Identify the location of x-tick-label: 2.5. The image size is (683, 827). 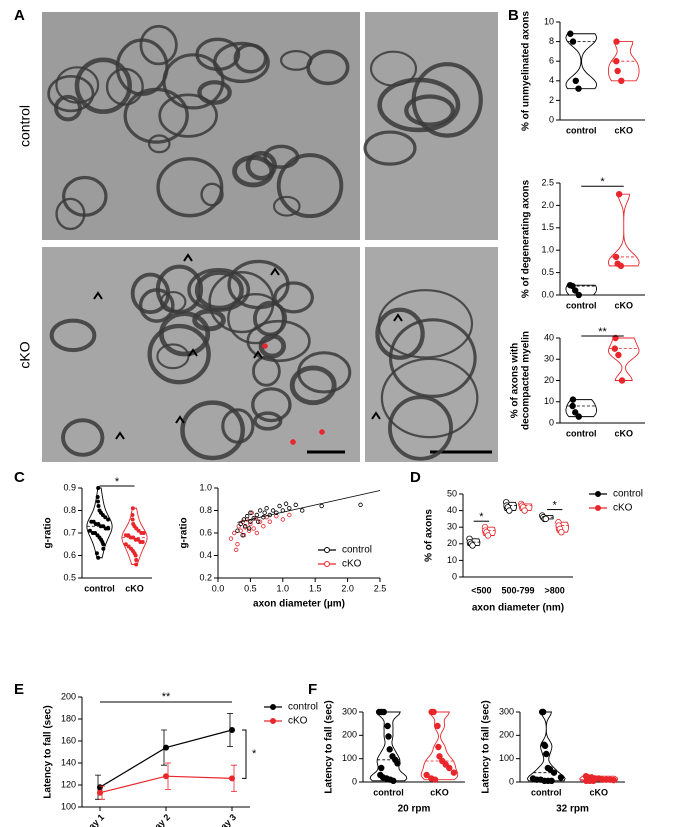
(380, 588).